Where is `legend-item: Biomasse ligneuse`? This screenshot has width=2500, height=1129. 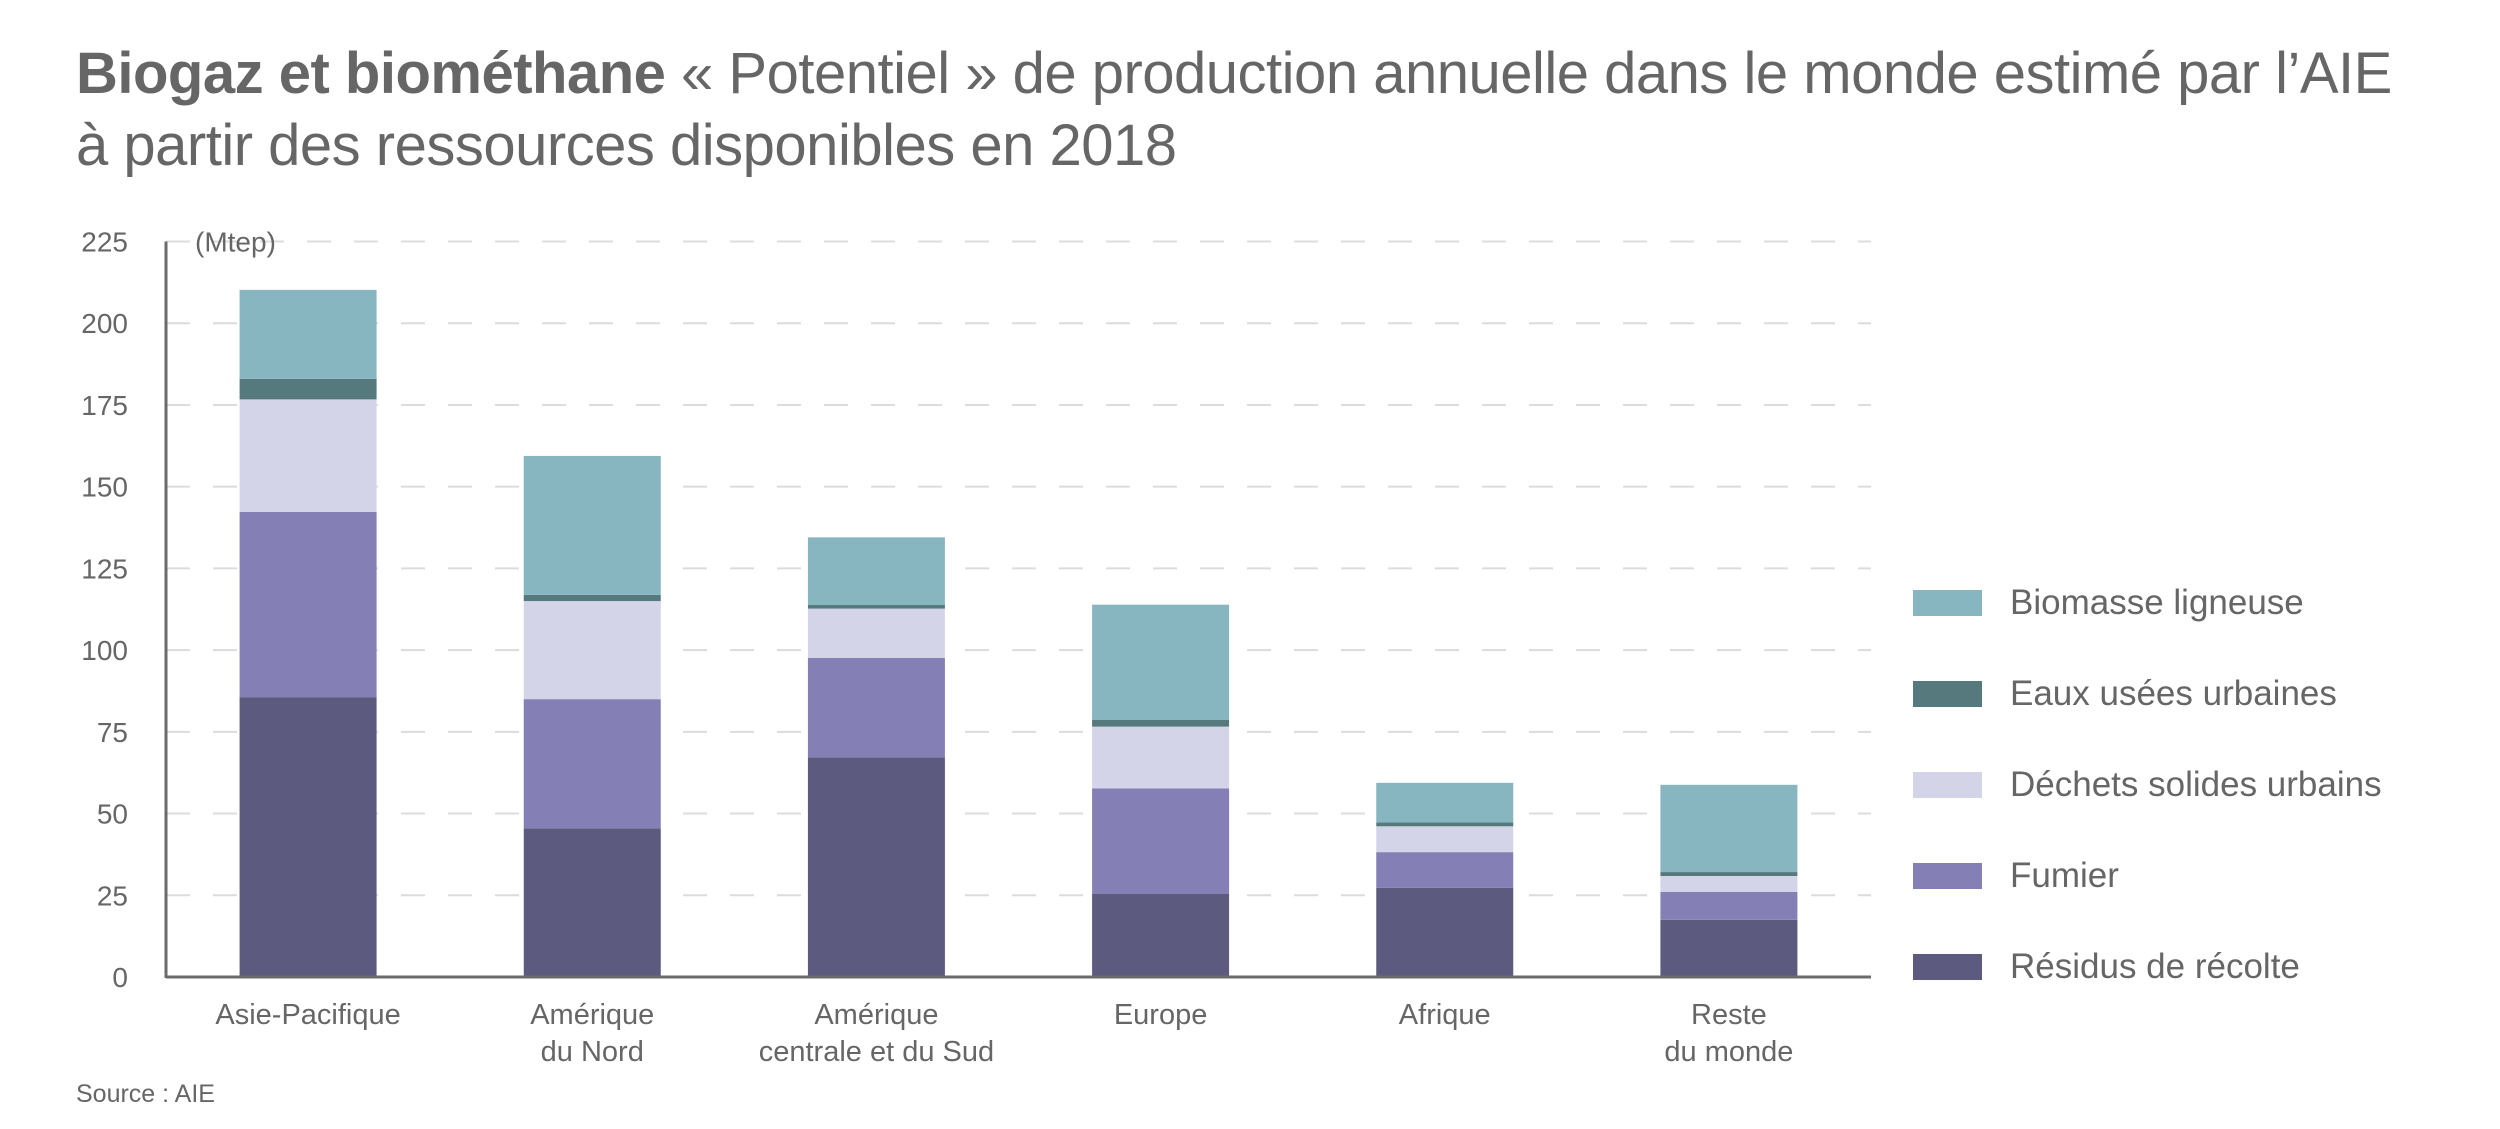 legend-item: Biomasse ligneuse is located at coordinates (2108, 603).